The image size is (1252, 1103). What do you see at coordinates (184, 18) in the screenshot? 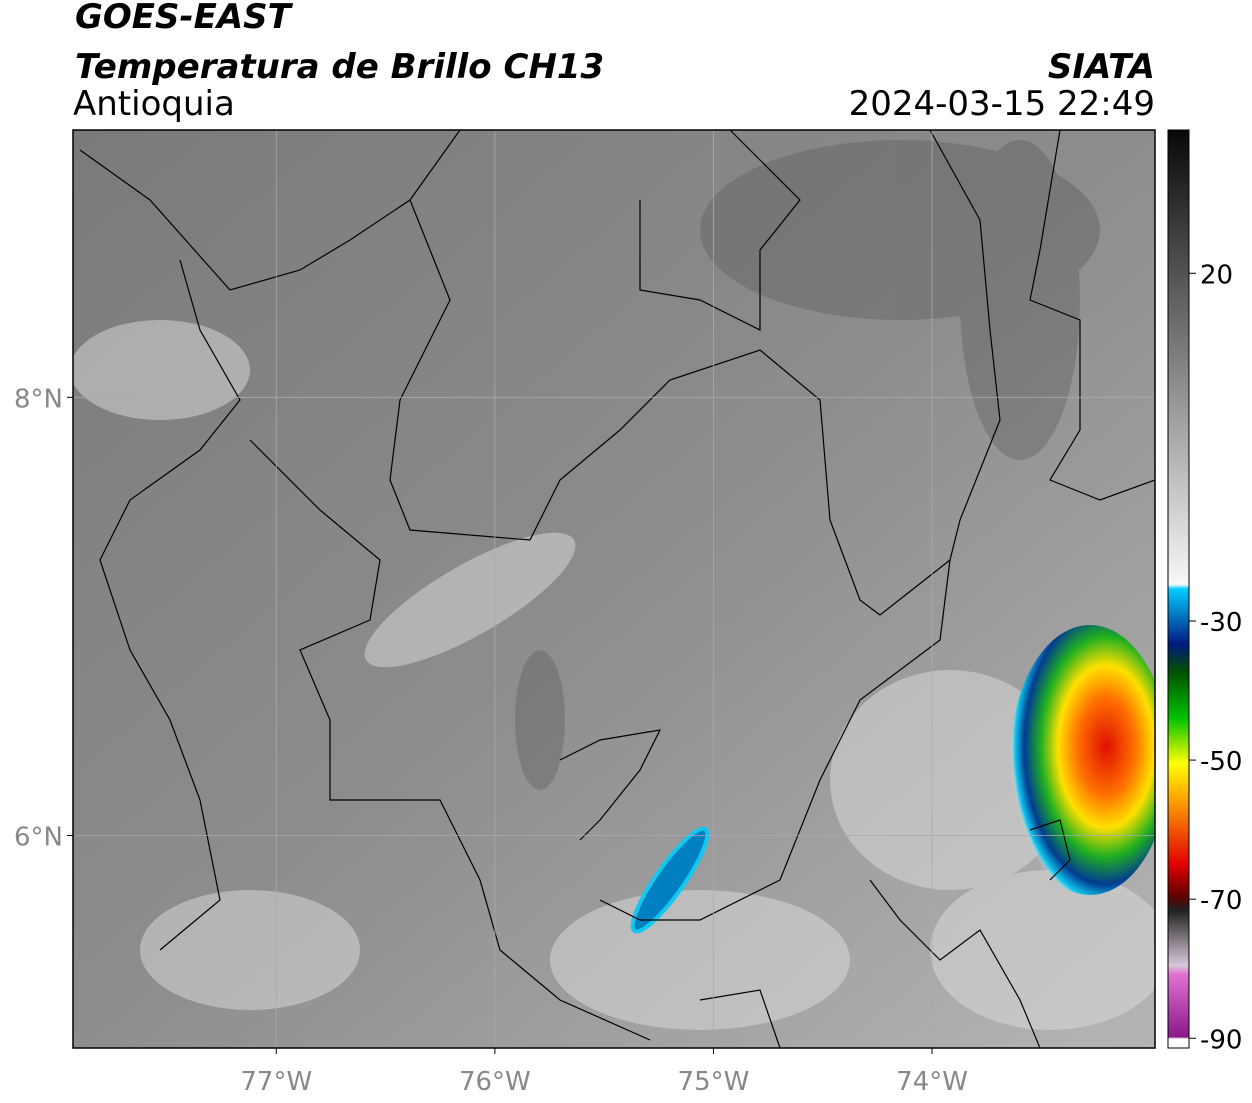
I see `title: GOES-EAST` at bounding box center [184, 18].